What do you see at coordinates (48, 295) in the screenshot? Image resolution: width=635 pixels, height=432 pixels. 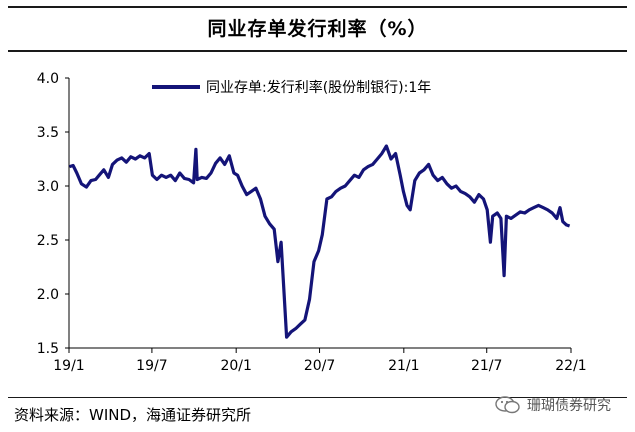 I see `y-tick-label: 2.0` at bounding box center [48, 295].